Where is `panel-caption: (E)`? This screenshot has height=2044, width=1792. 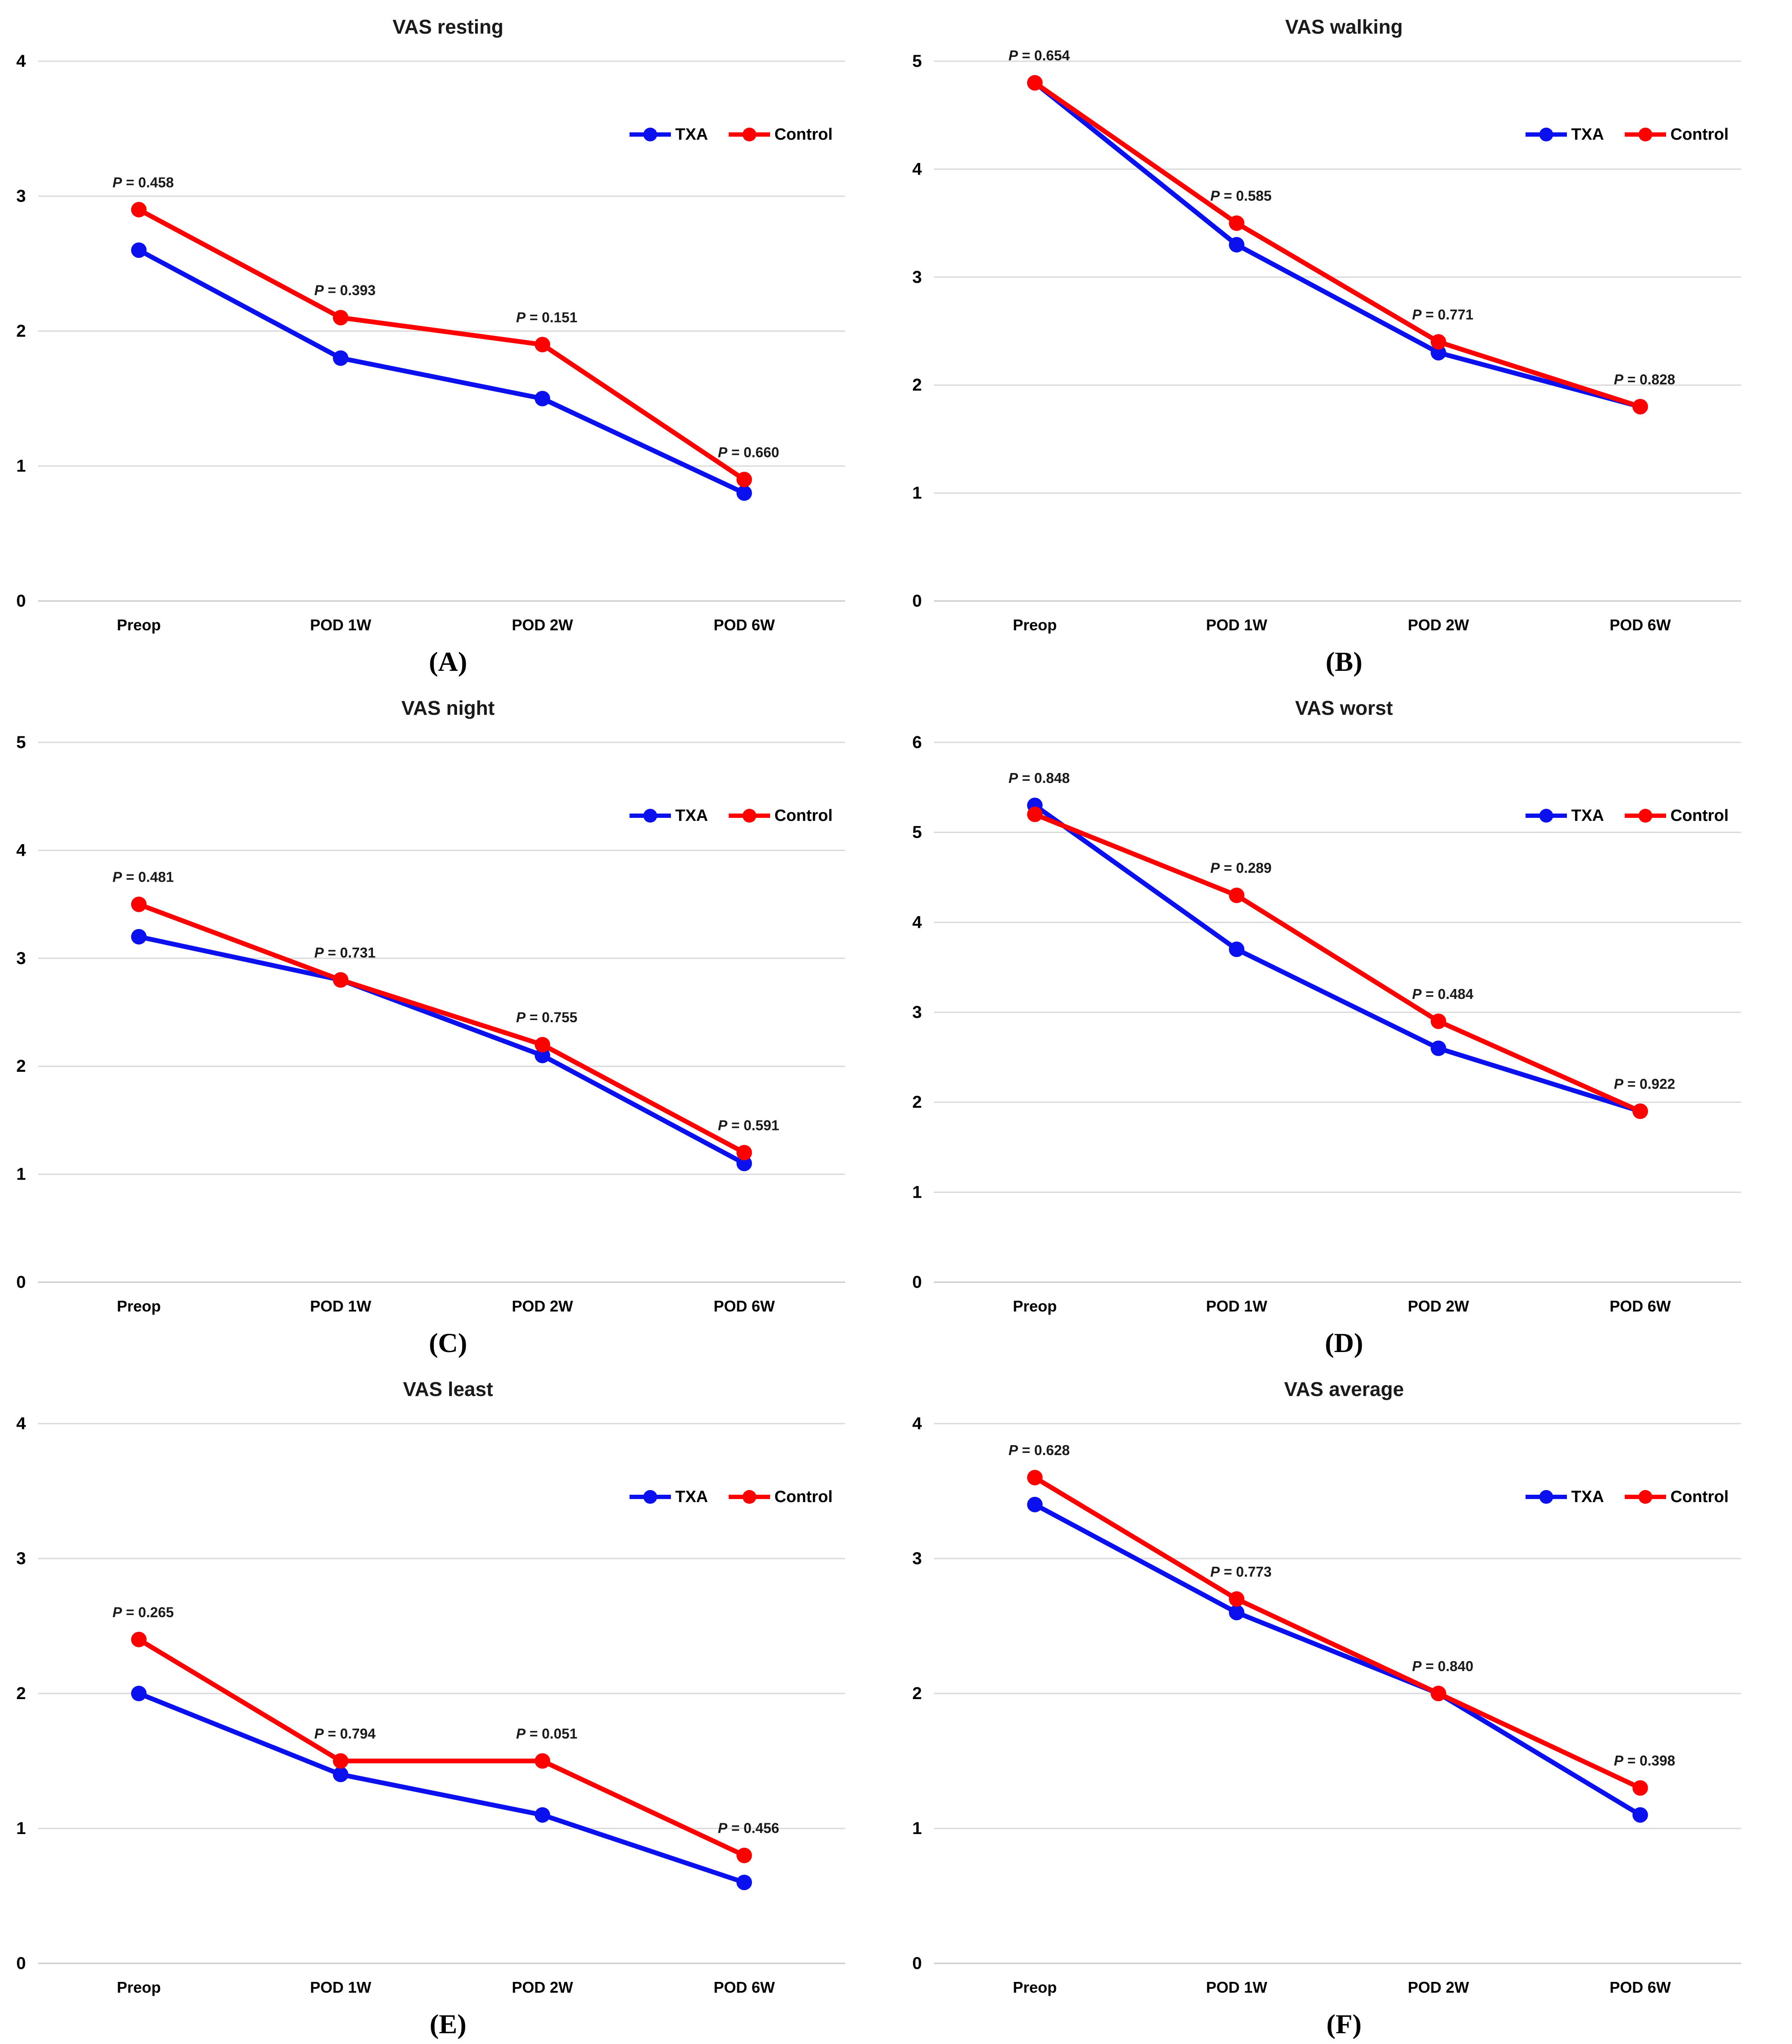 panel-caption: (E) is located at coordinates (447, 2024).